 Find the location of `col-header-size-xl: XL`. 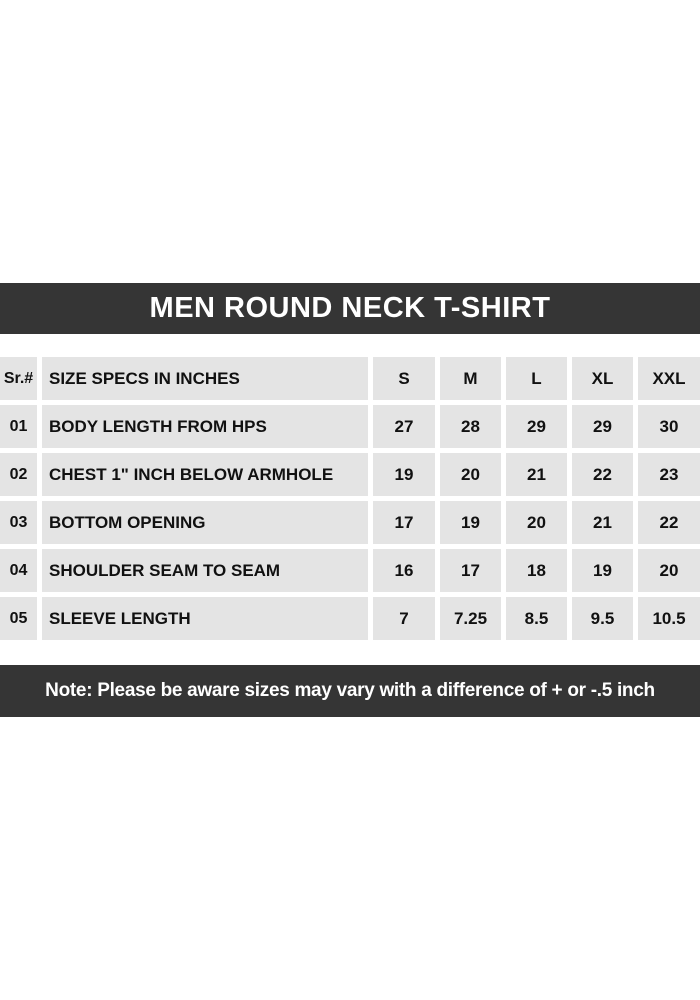

col-header-size-xl: XL is located at coordinates (602, 378).